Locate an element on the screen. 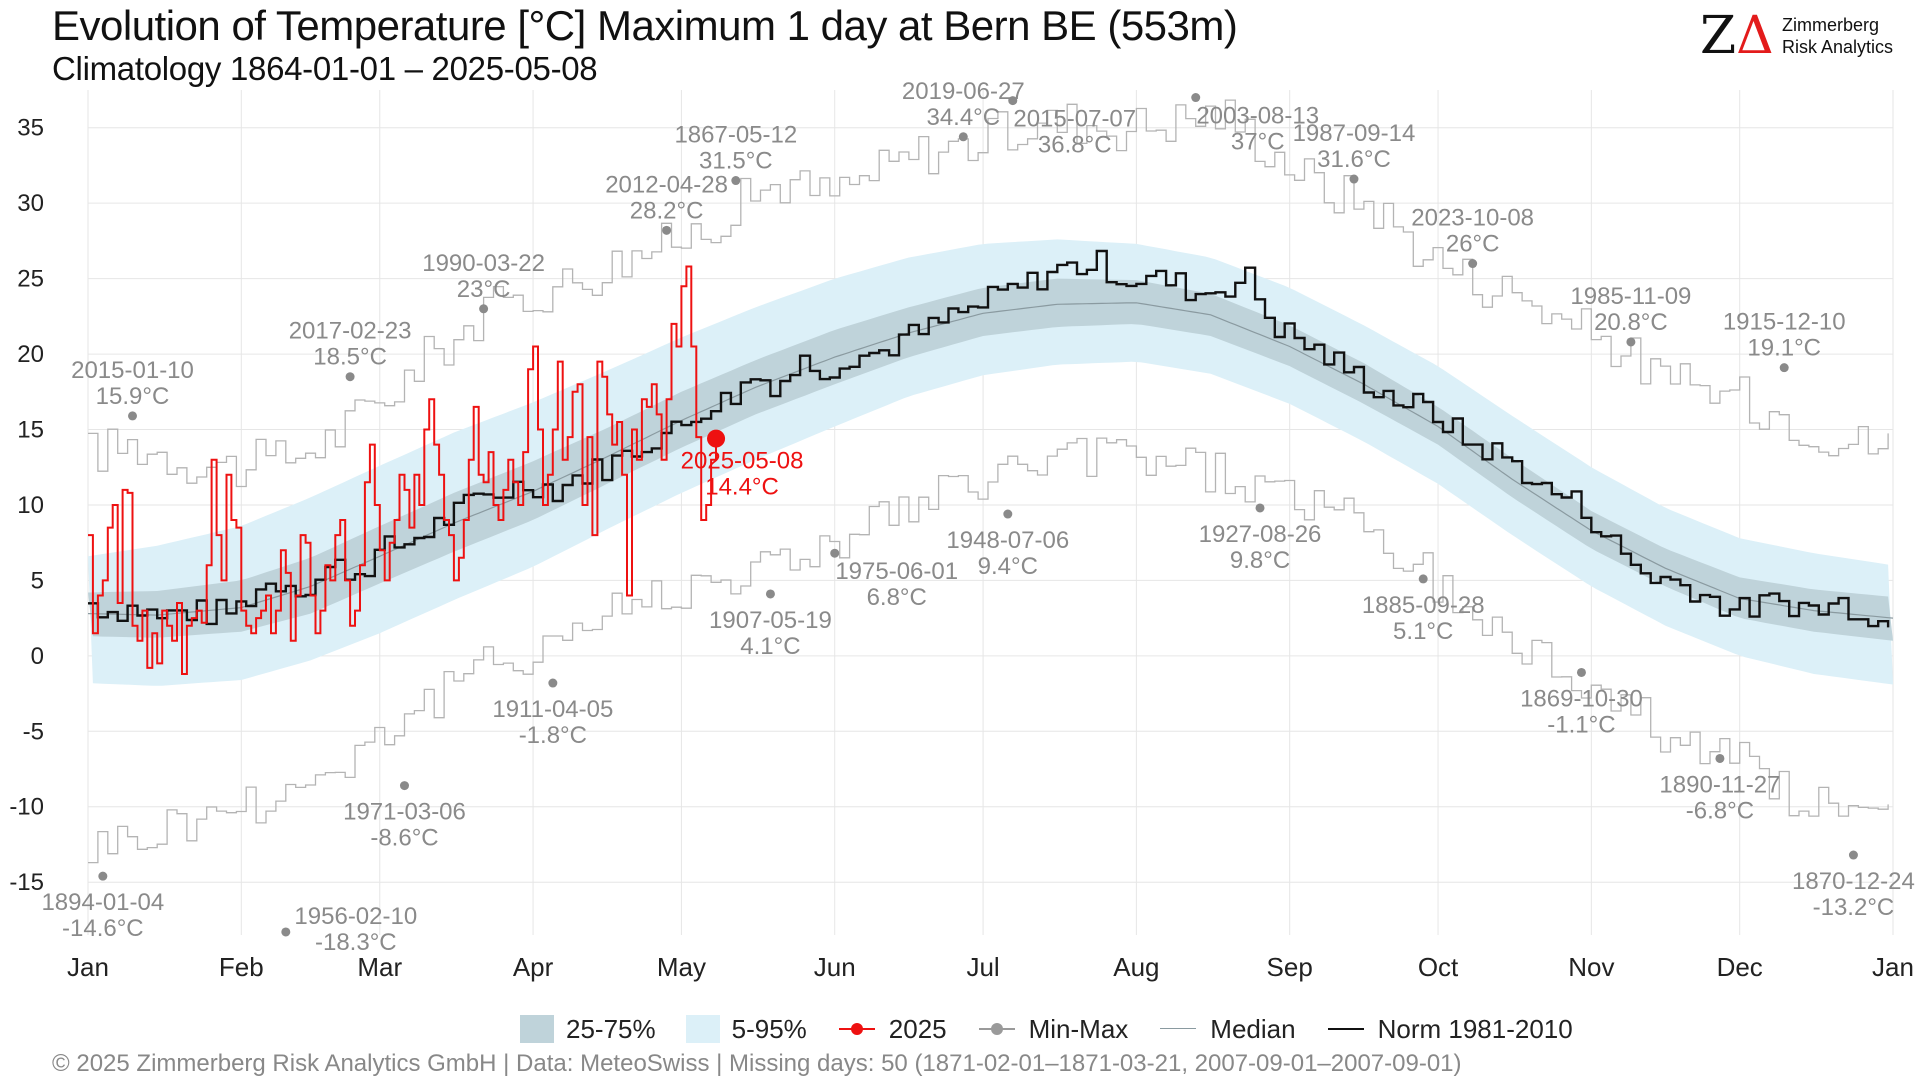 This screenshot has width=1920, height=1080. record-date-label: 2023-10-08 is located at coordinates (1472, 218).